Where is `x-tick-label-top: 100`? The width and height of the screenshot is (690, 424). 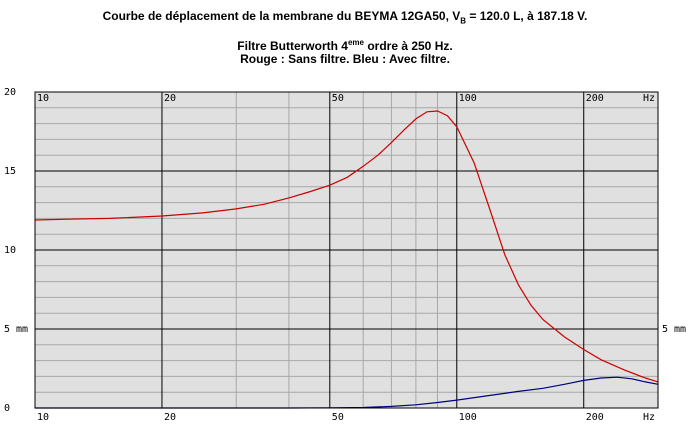
x-tick-label-top: 100 is located at coordinates (468, 98).